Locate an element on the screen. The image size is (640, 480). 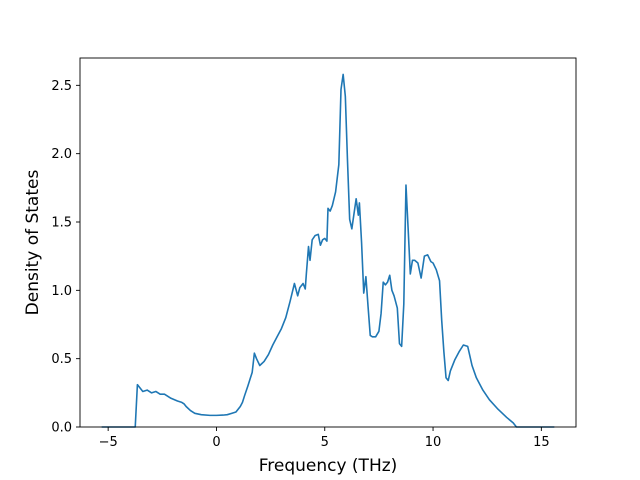
x-axis: −5 0 5 10 15 is located at coordinates (324, 438).